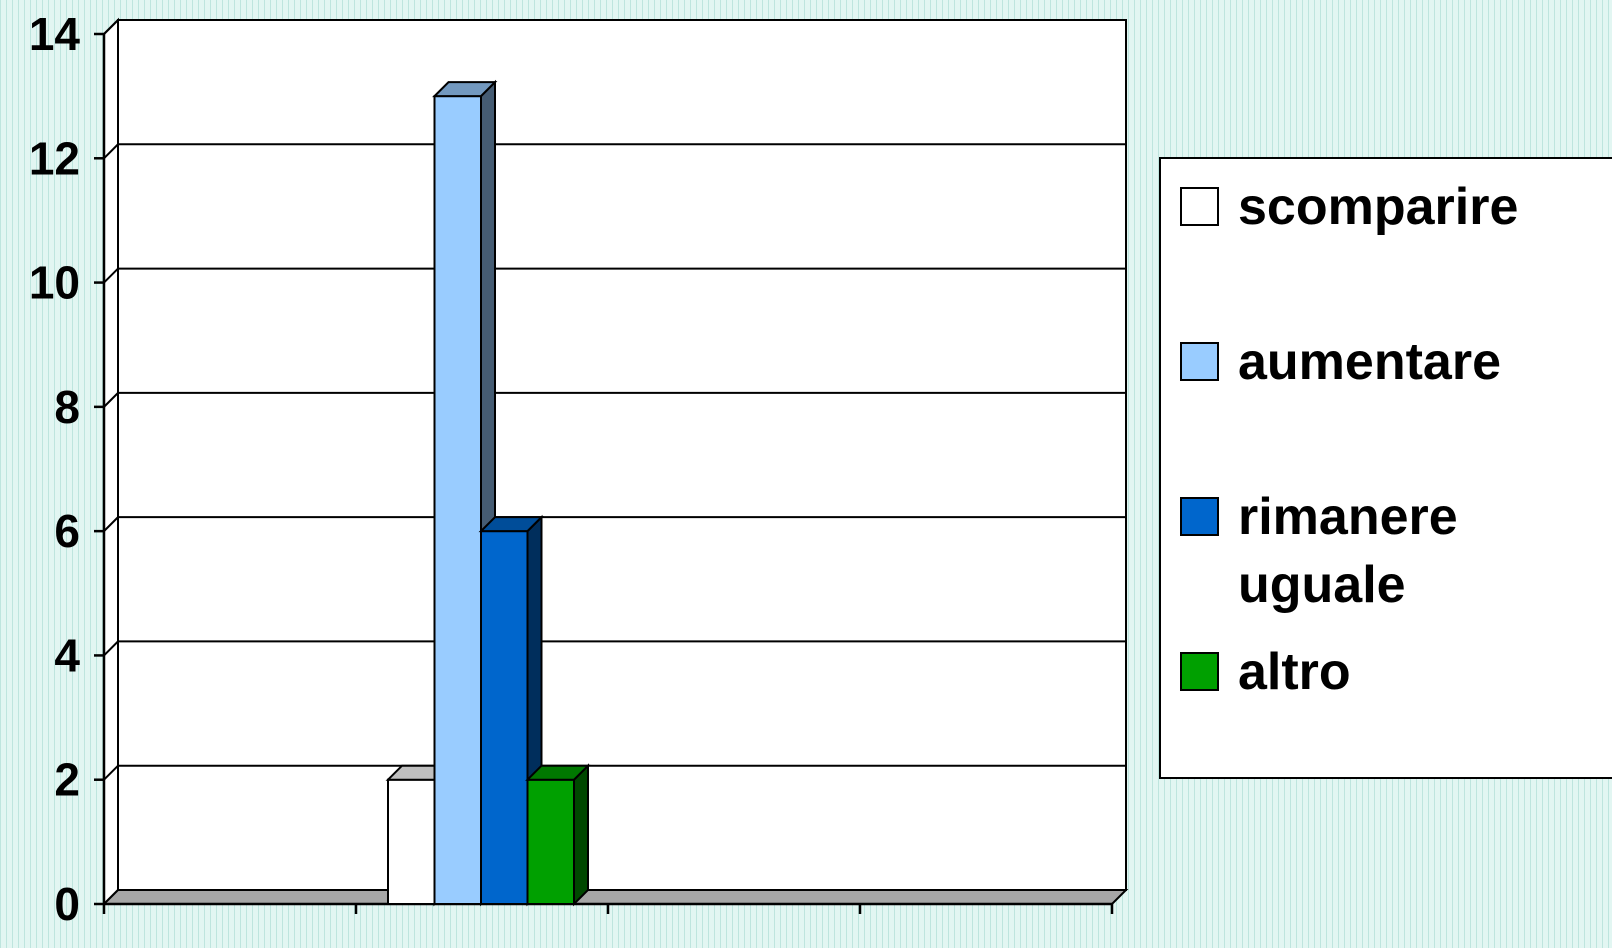 The width and height of the screenshot is (1612, 948). What do you see at coordinates (1322, 585) in the screenshot?
I see `legend-label: uguale` at bounding box center [1322, 585].